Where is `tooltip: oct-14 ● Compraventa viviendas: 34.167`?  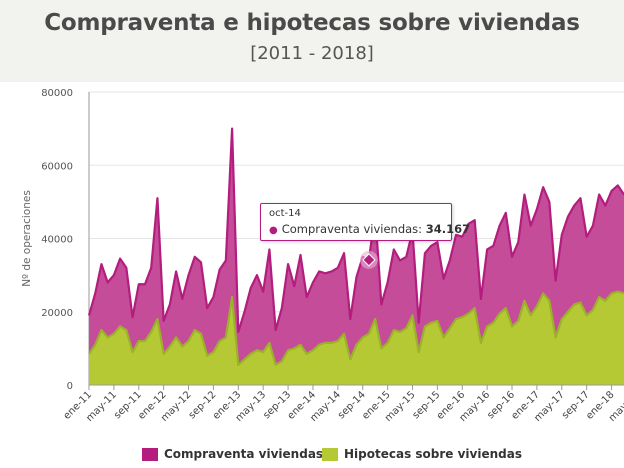
tooltip: oct-14 ● Compraventa viviendas: 34.167 is located at coordinates (365, 222).